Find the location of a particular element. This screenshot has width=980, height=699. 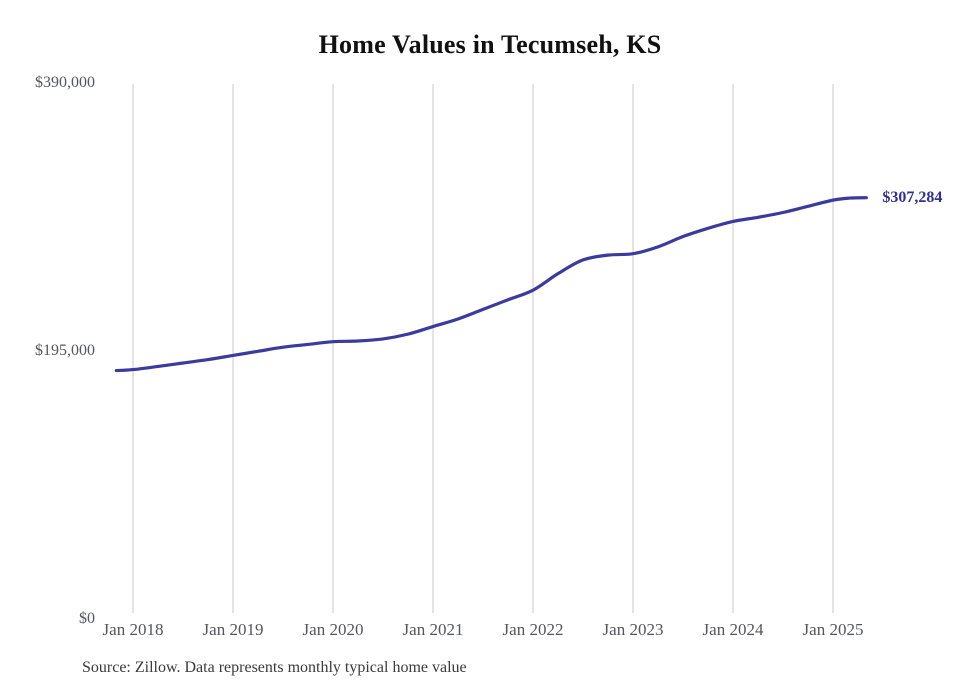

x-tick-label-jan-2018: Jan 2018 is located at coordinates (133, 629).